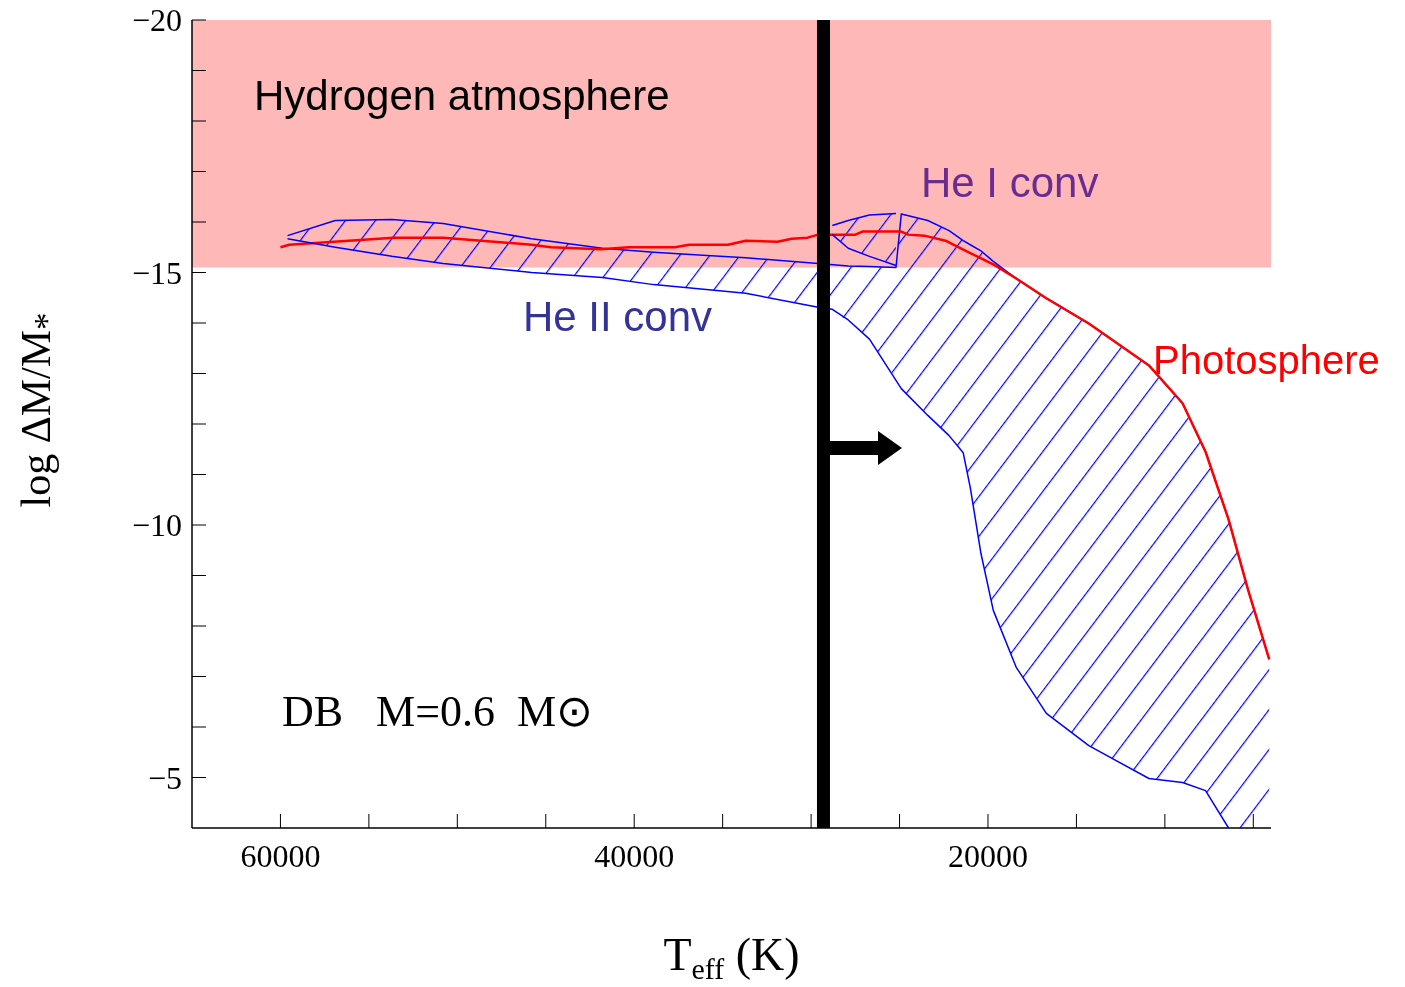 This screenshot has height=987, width=1405. Describe the element at coordinates (1266, 360) in the screenshot. I see `annotation: Photosphere` at that location.